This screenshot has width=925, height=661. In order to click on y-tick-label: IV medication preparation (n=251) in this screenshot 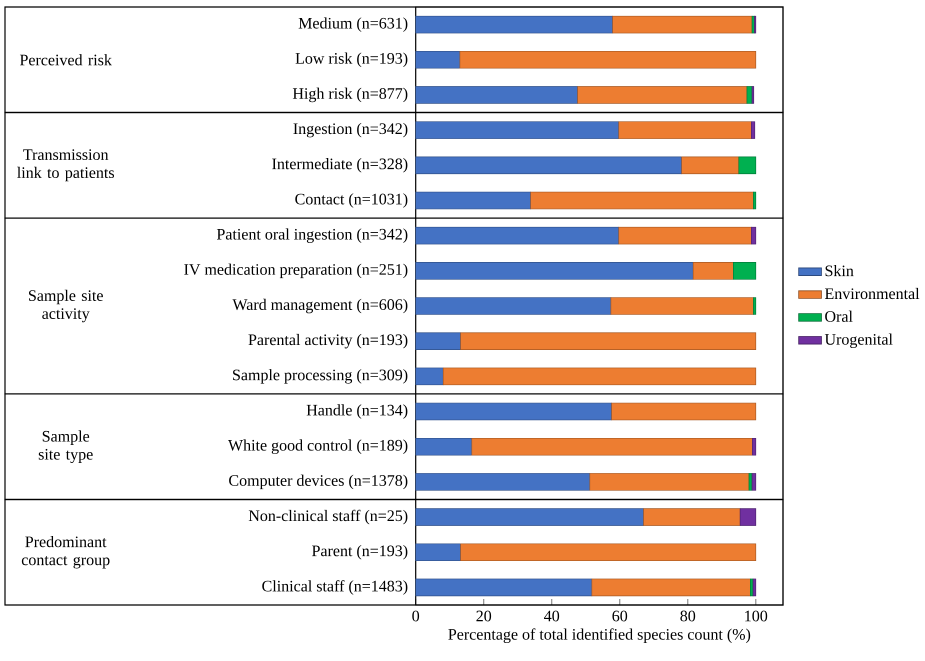, I will do `click(296, 271)`.